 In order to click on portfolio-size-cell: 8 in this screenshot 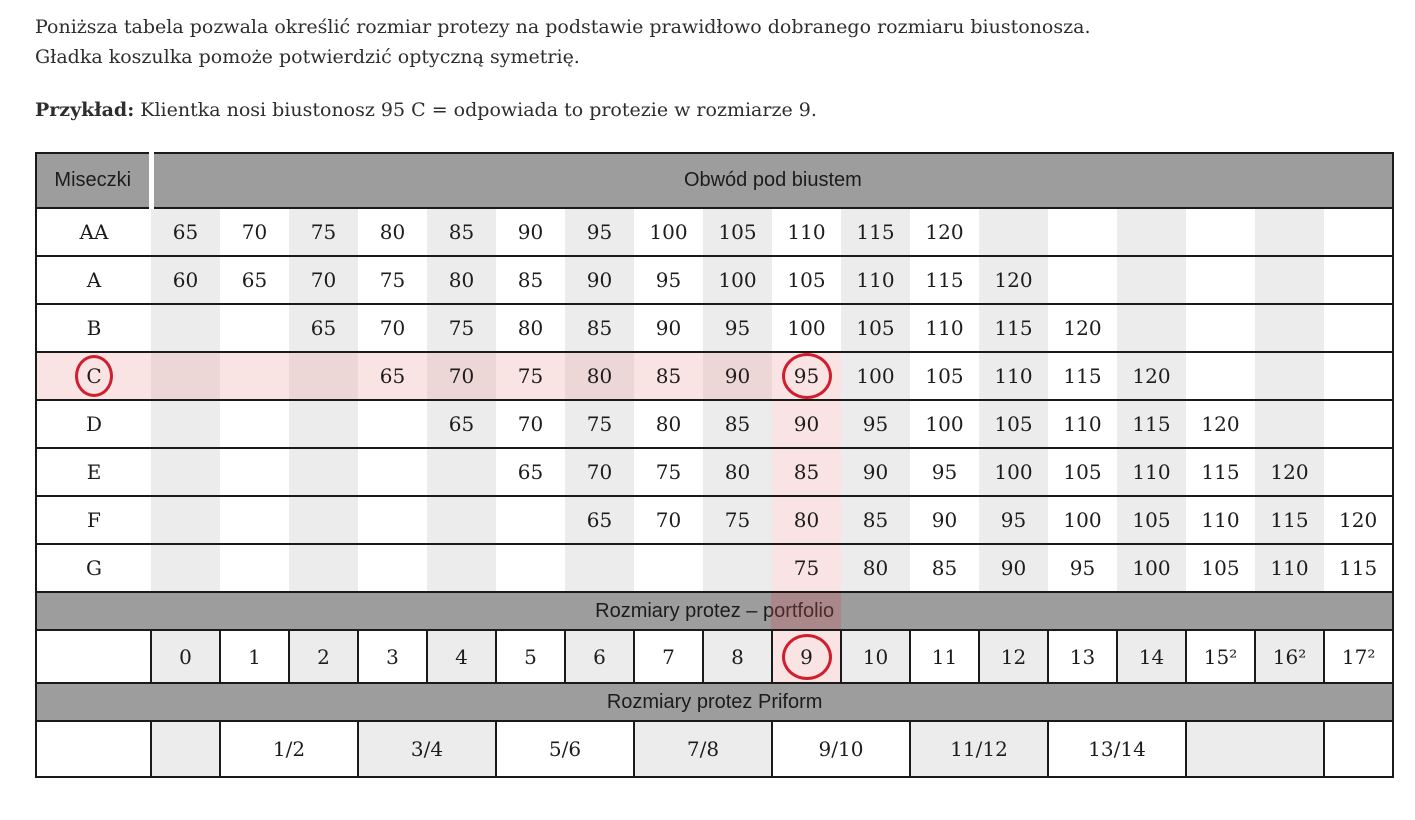, I will do `click(737, 656)`.